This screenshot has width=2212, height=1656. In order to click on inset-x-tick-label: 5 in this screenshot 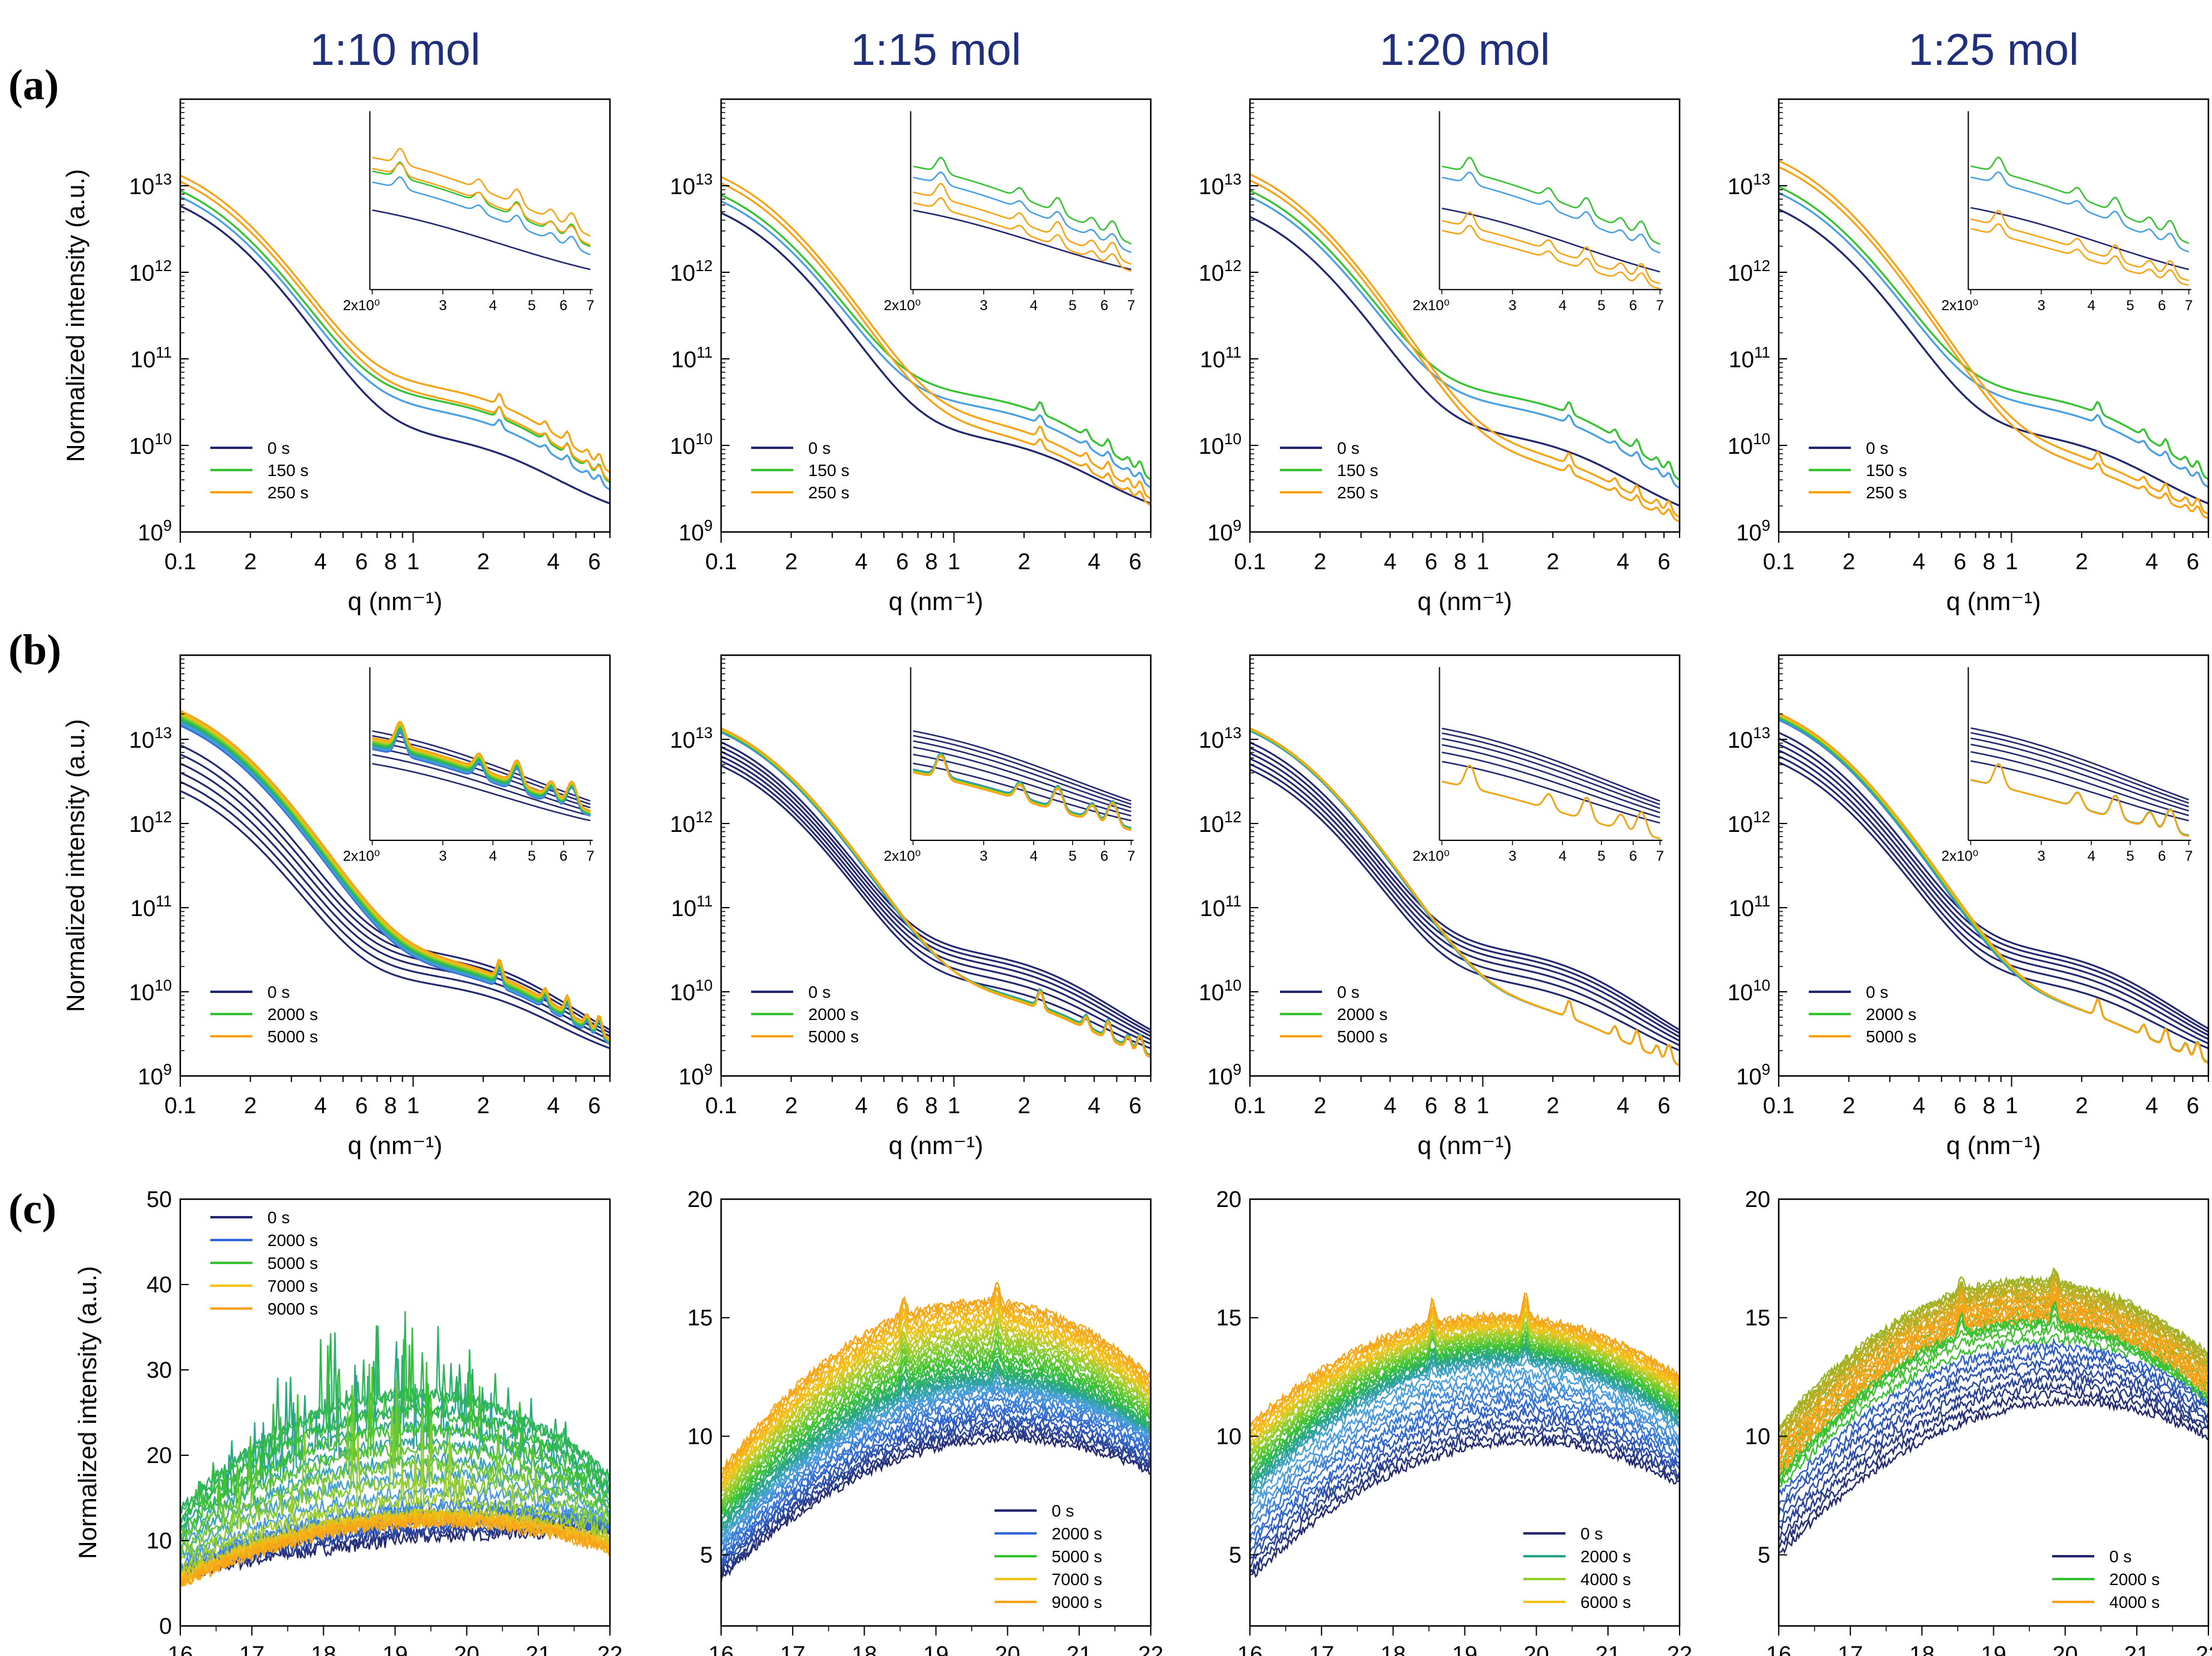, I will do `click(1072, 856)`.